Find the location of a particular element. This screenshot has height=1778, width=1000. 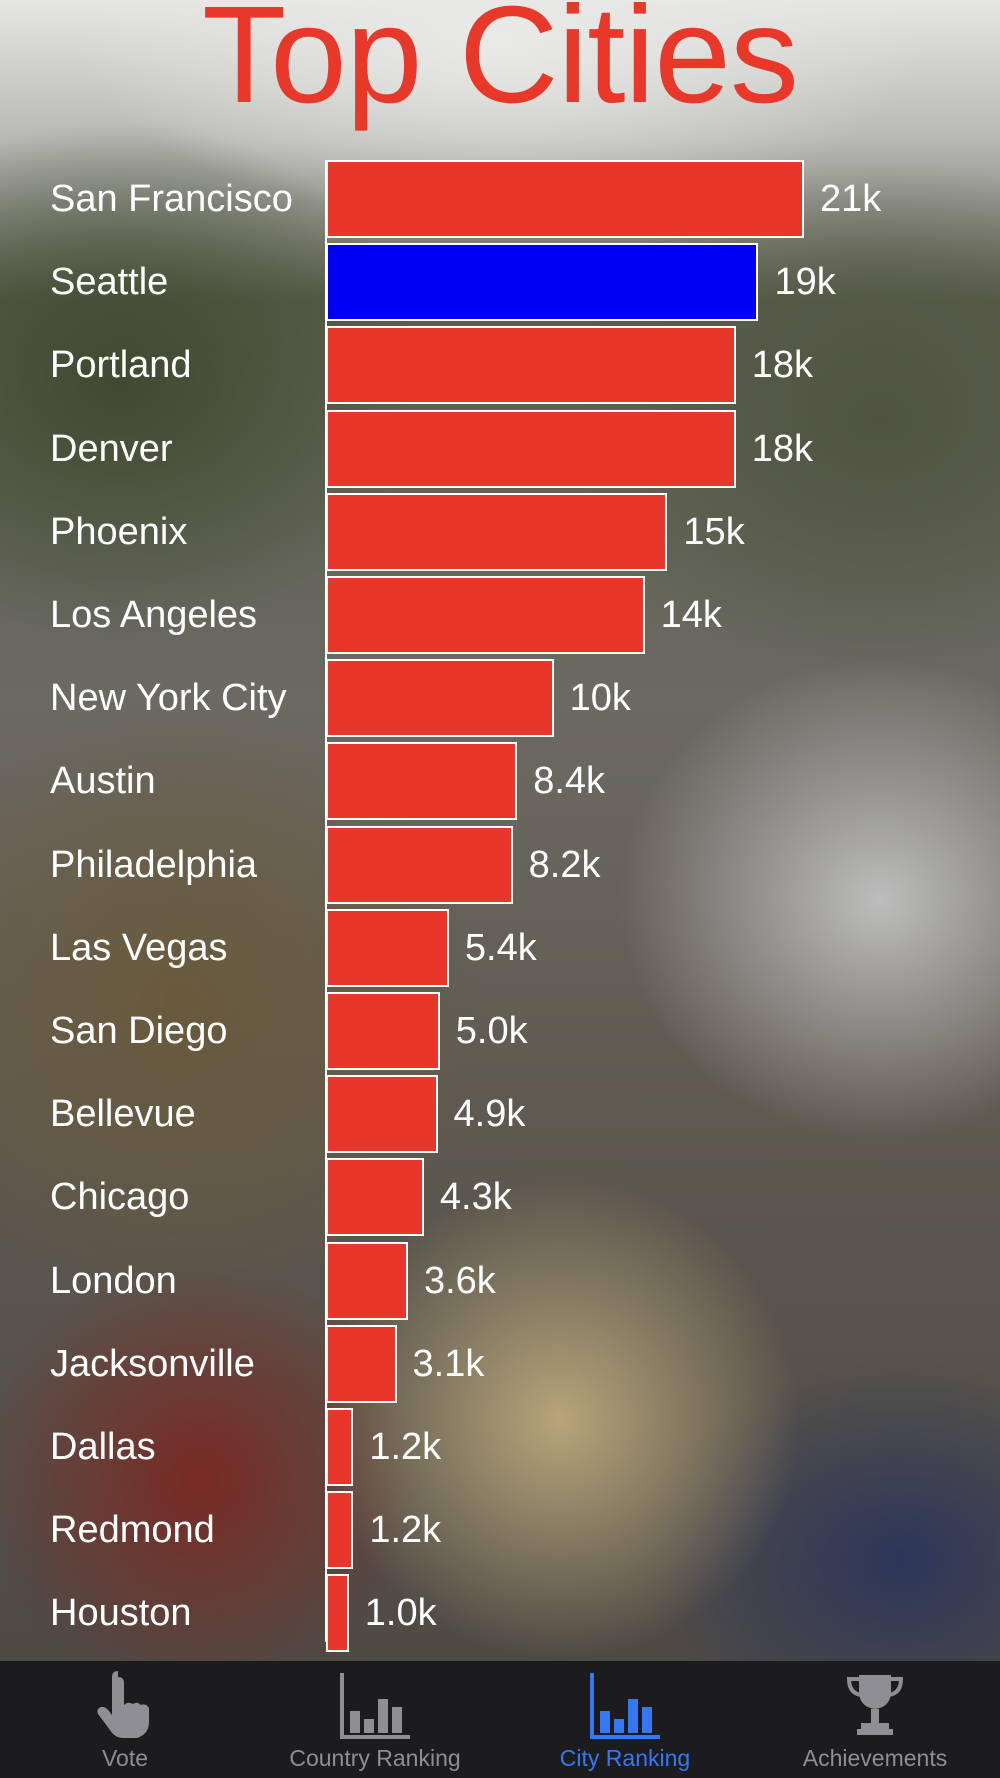

city-label: San Diego is located at coordinates (139, 1031).